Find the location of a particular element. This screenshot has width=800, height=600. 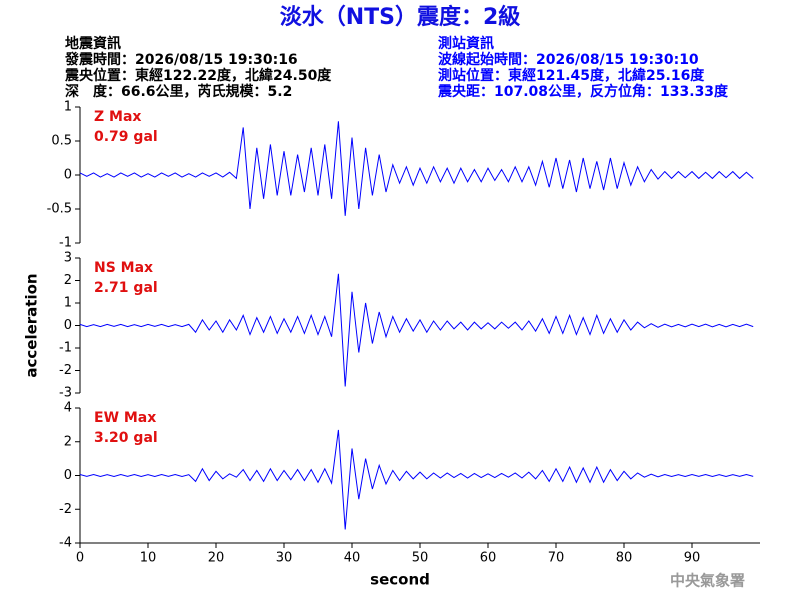

y-axis-label: acceleration is located at coordinates (32, 325).